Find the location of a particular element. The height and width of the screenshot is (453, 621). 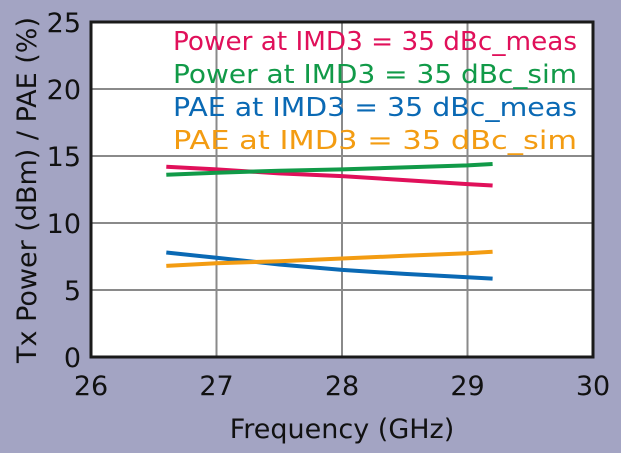

legend-entry: Power at IMD3 = 35 dBc_sim is located at coordinates (375, 75).